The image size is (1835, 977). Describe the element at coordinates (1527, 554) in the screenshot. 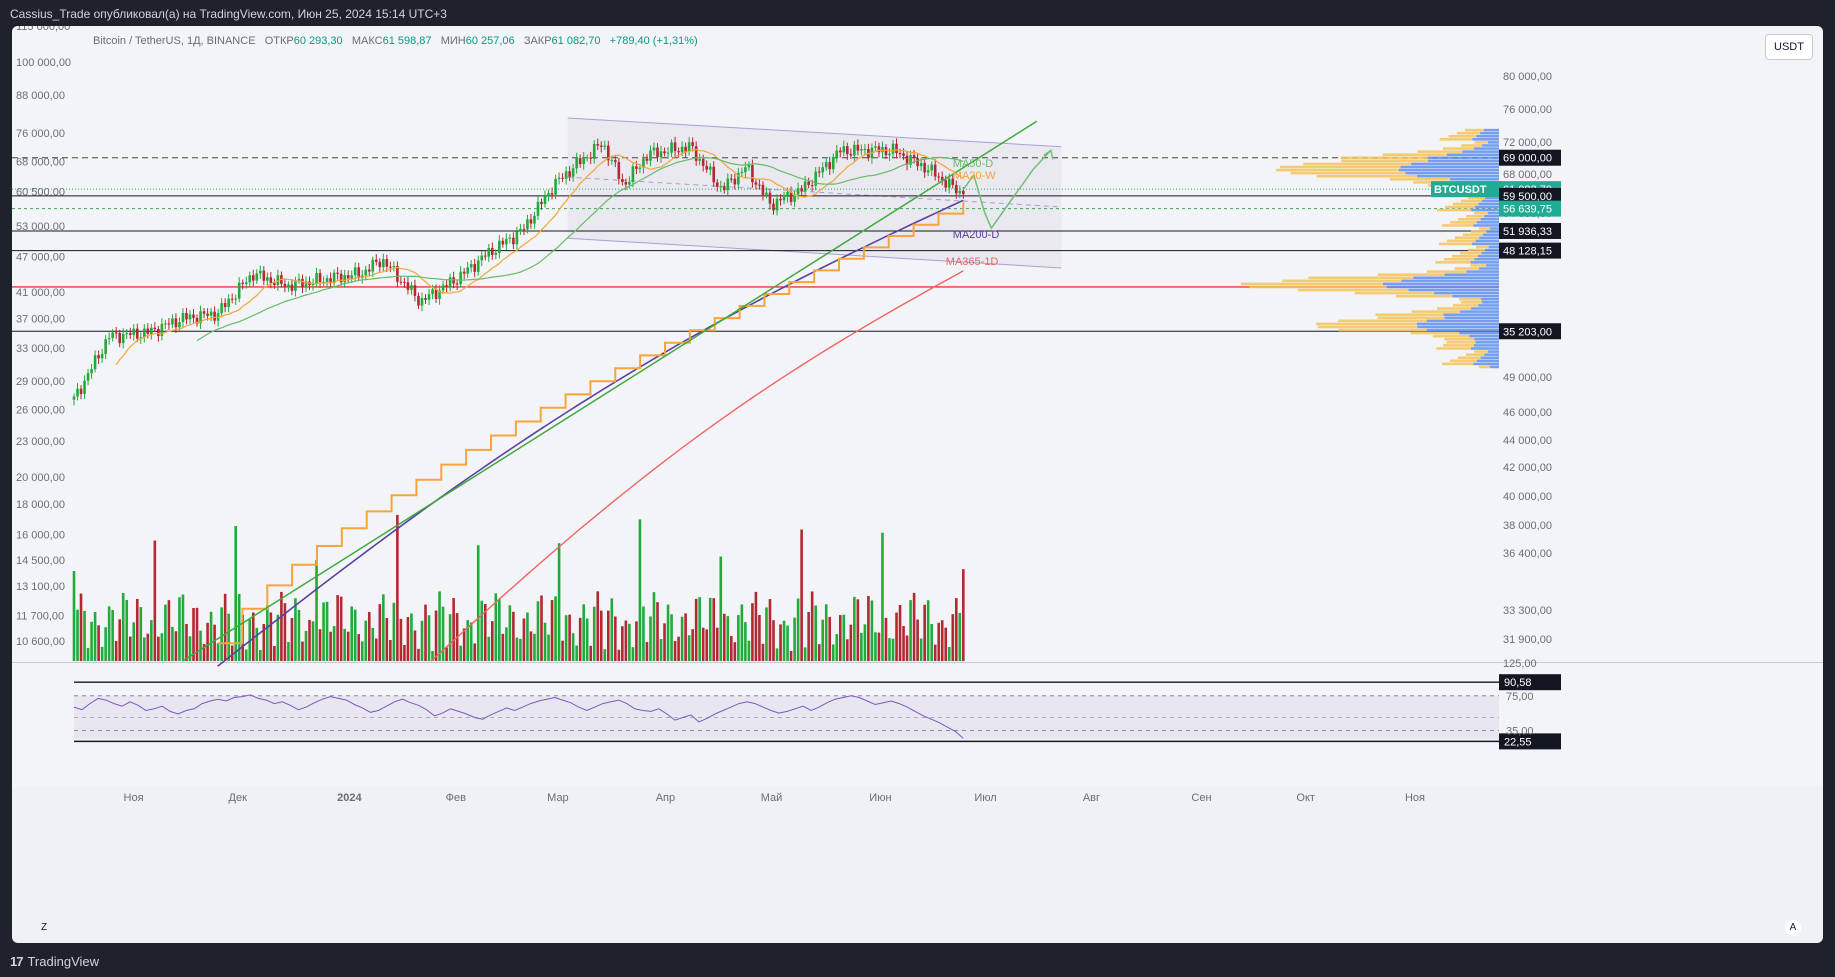

I see `right-y-tick: 36 400,00` at that location.